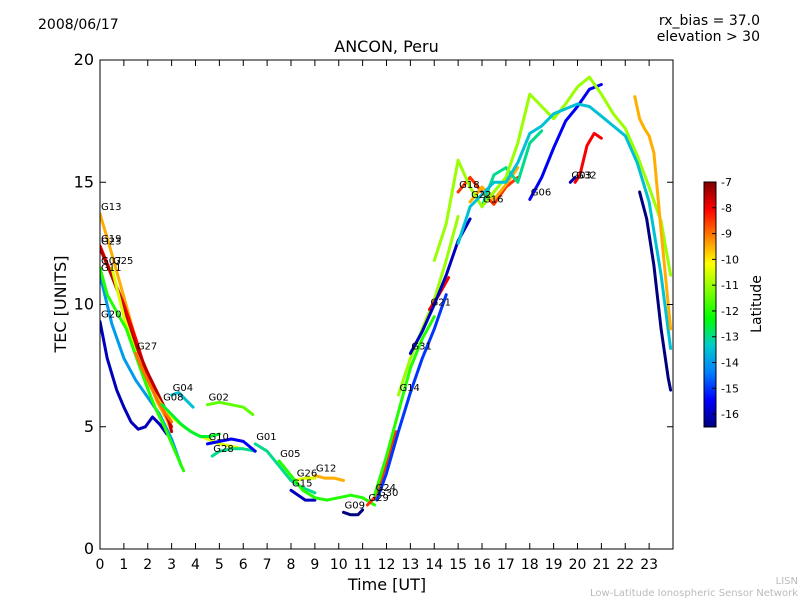  What do you see at coordinates (60, 305) in the screenshot?
I see `y-axis-label: TEC [UNITS]` at bounding box center [60, 305].